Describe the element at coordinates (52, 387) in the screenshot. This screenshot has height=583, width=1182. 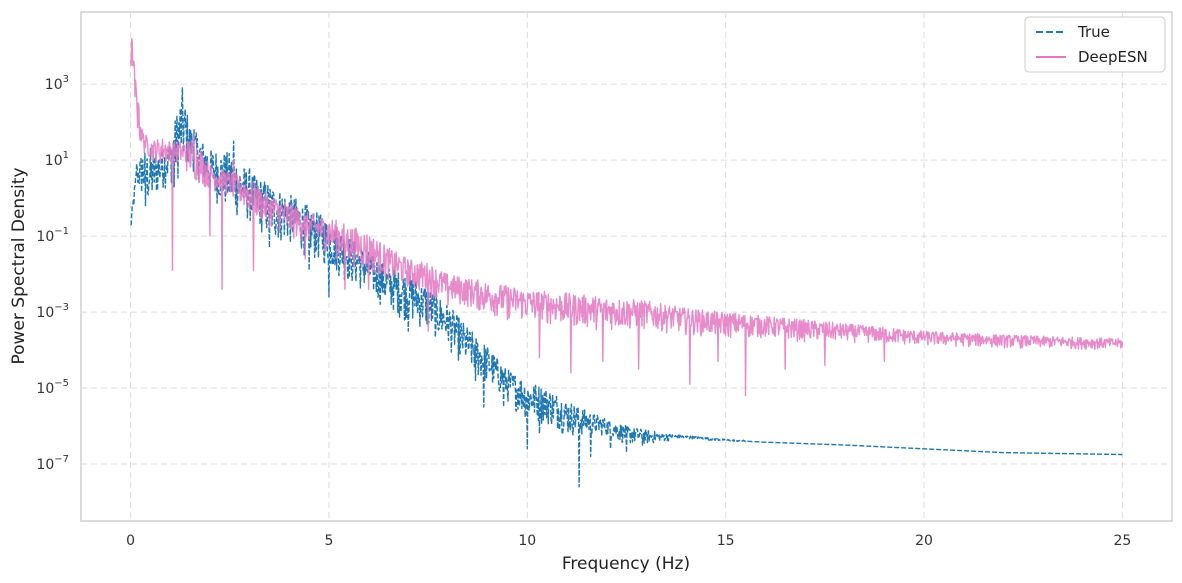
I see `y-tick-label: 10⁻⁵` at that location.